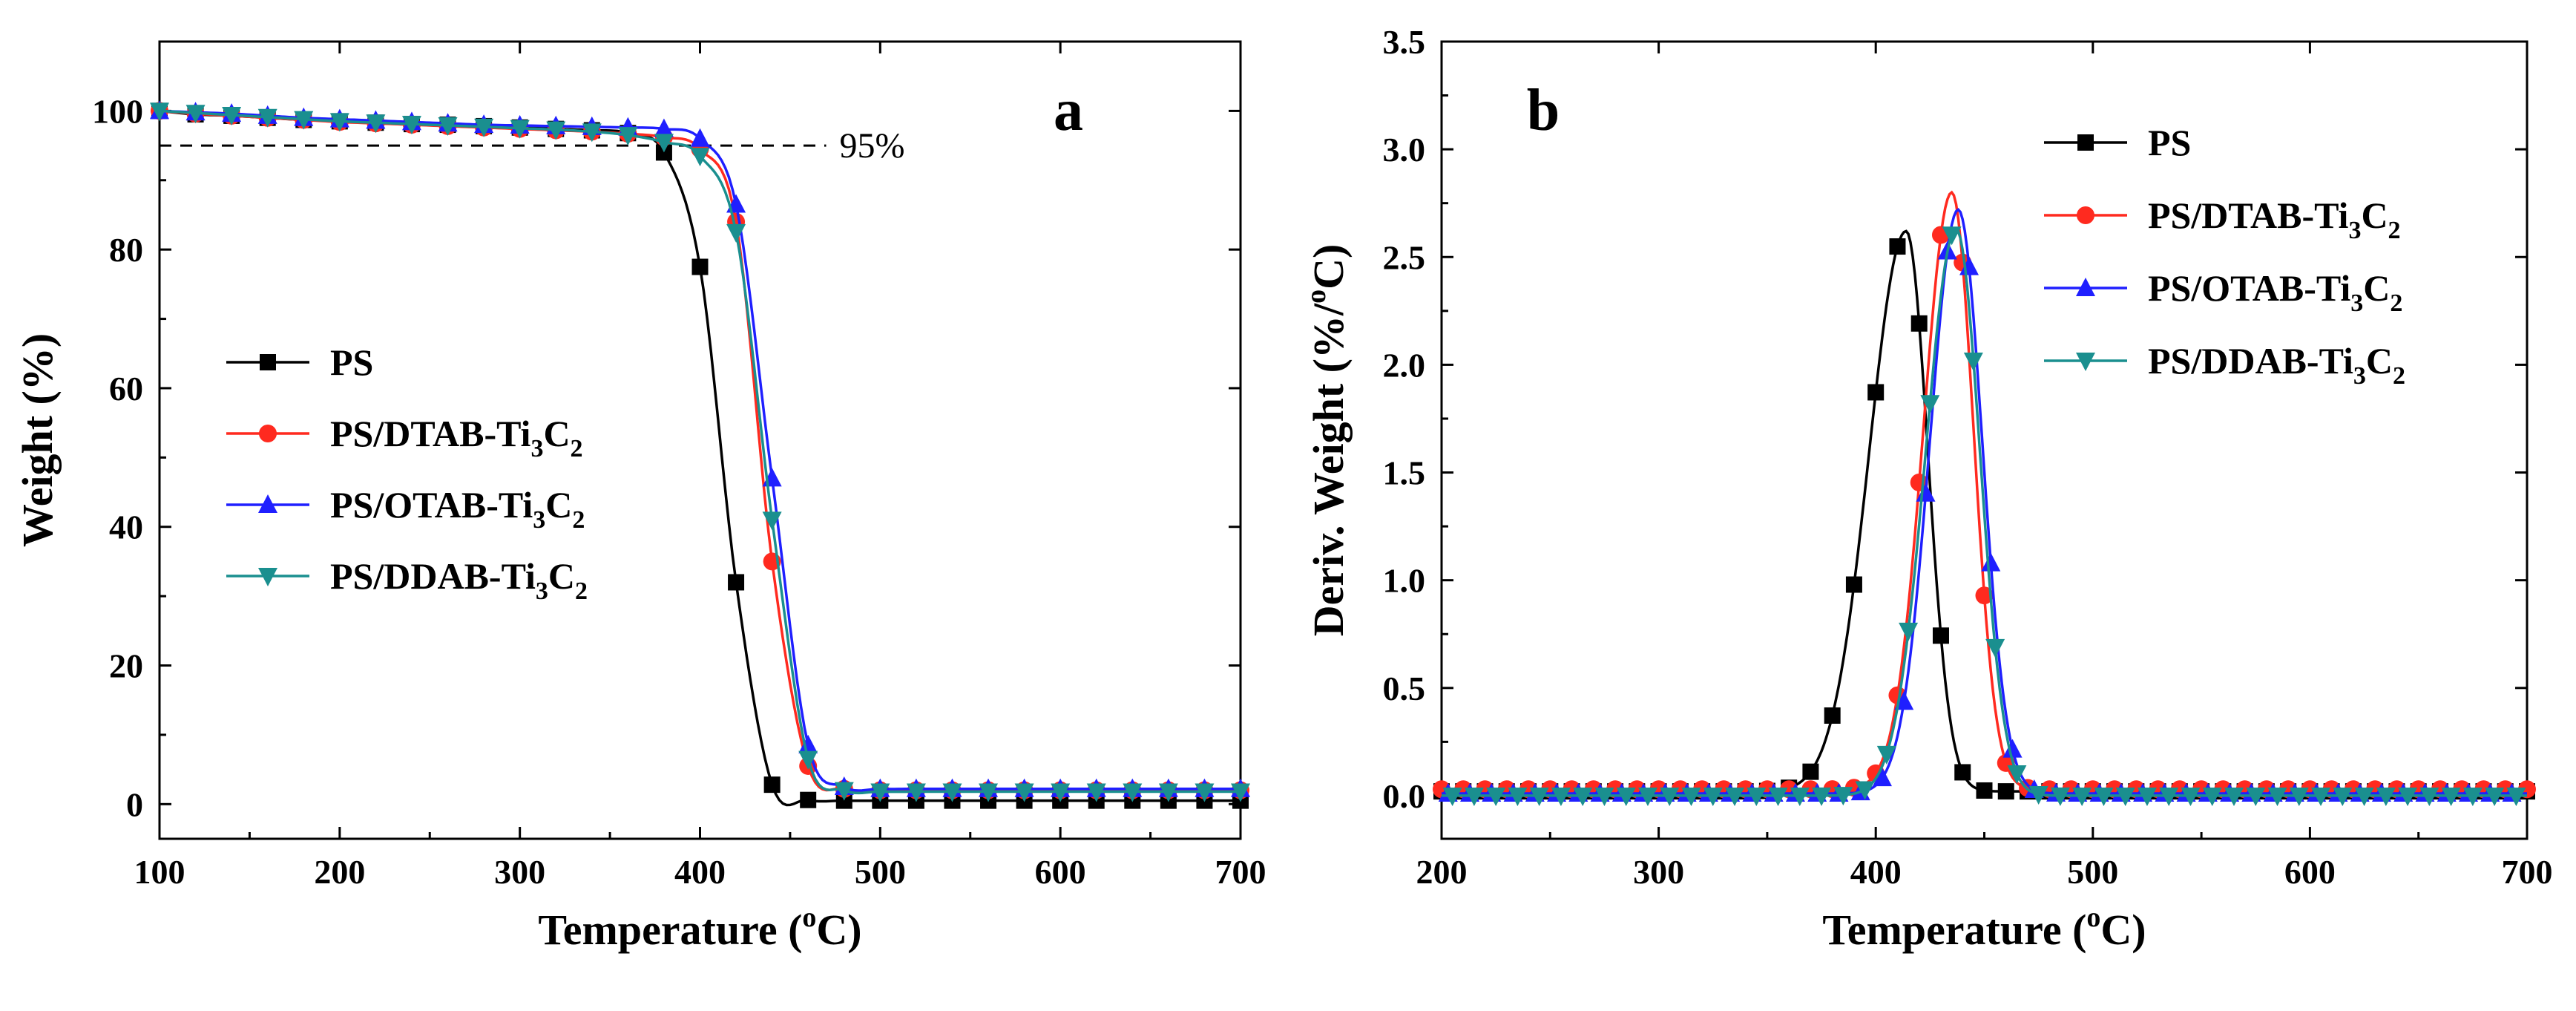 This screenshot has height=1011, width=2576. What do you see at coordinates (1404, 365) in the screenshot?
I see `y-tick-label: 2.0` at bounding box center [1404, 365].